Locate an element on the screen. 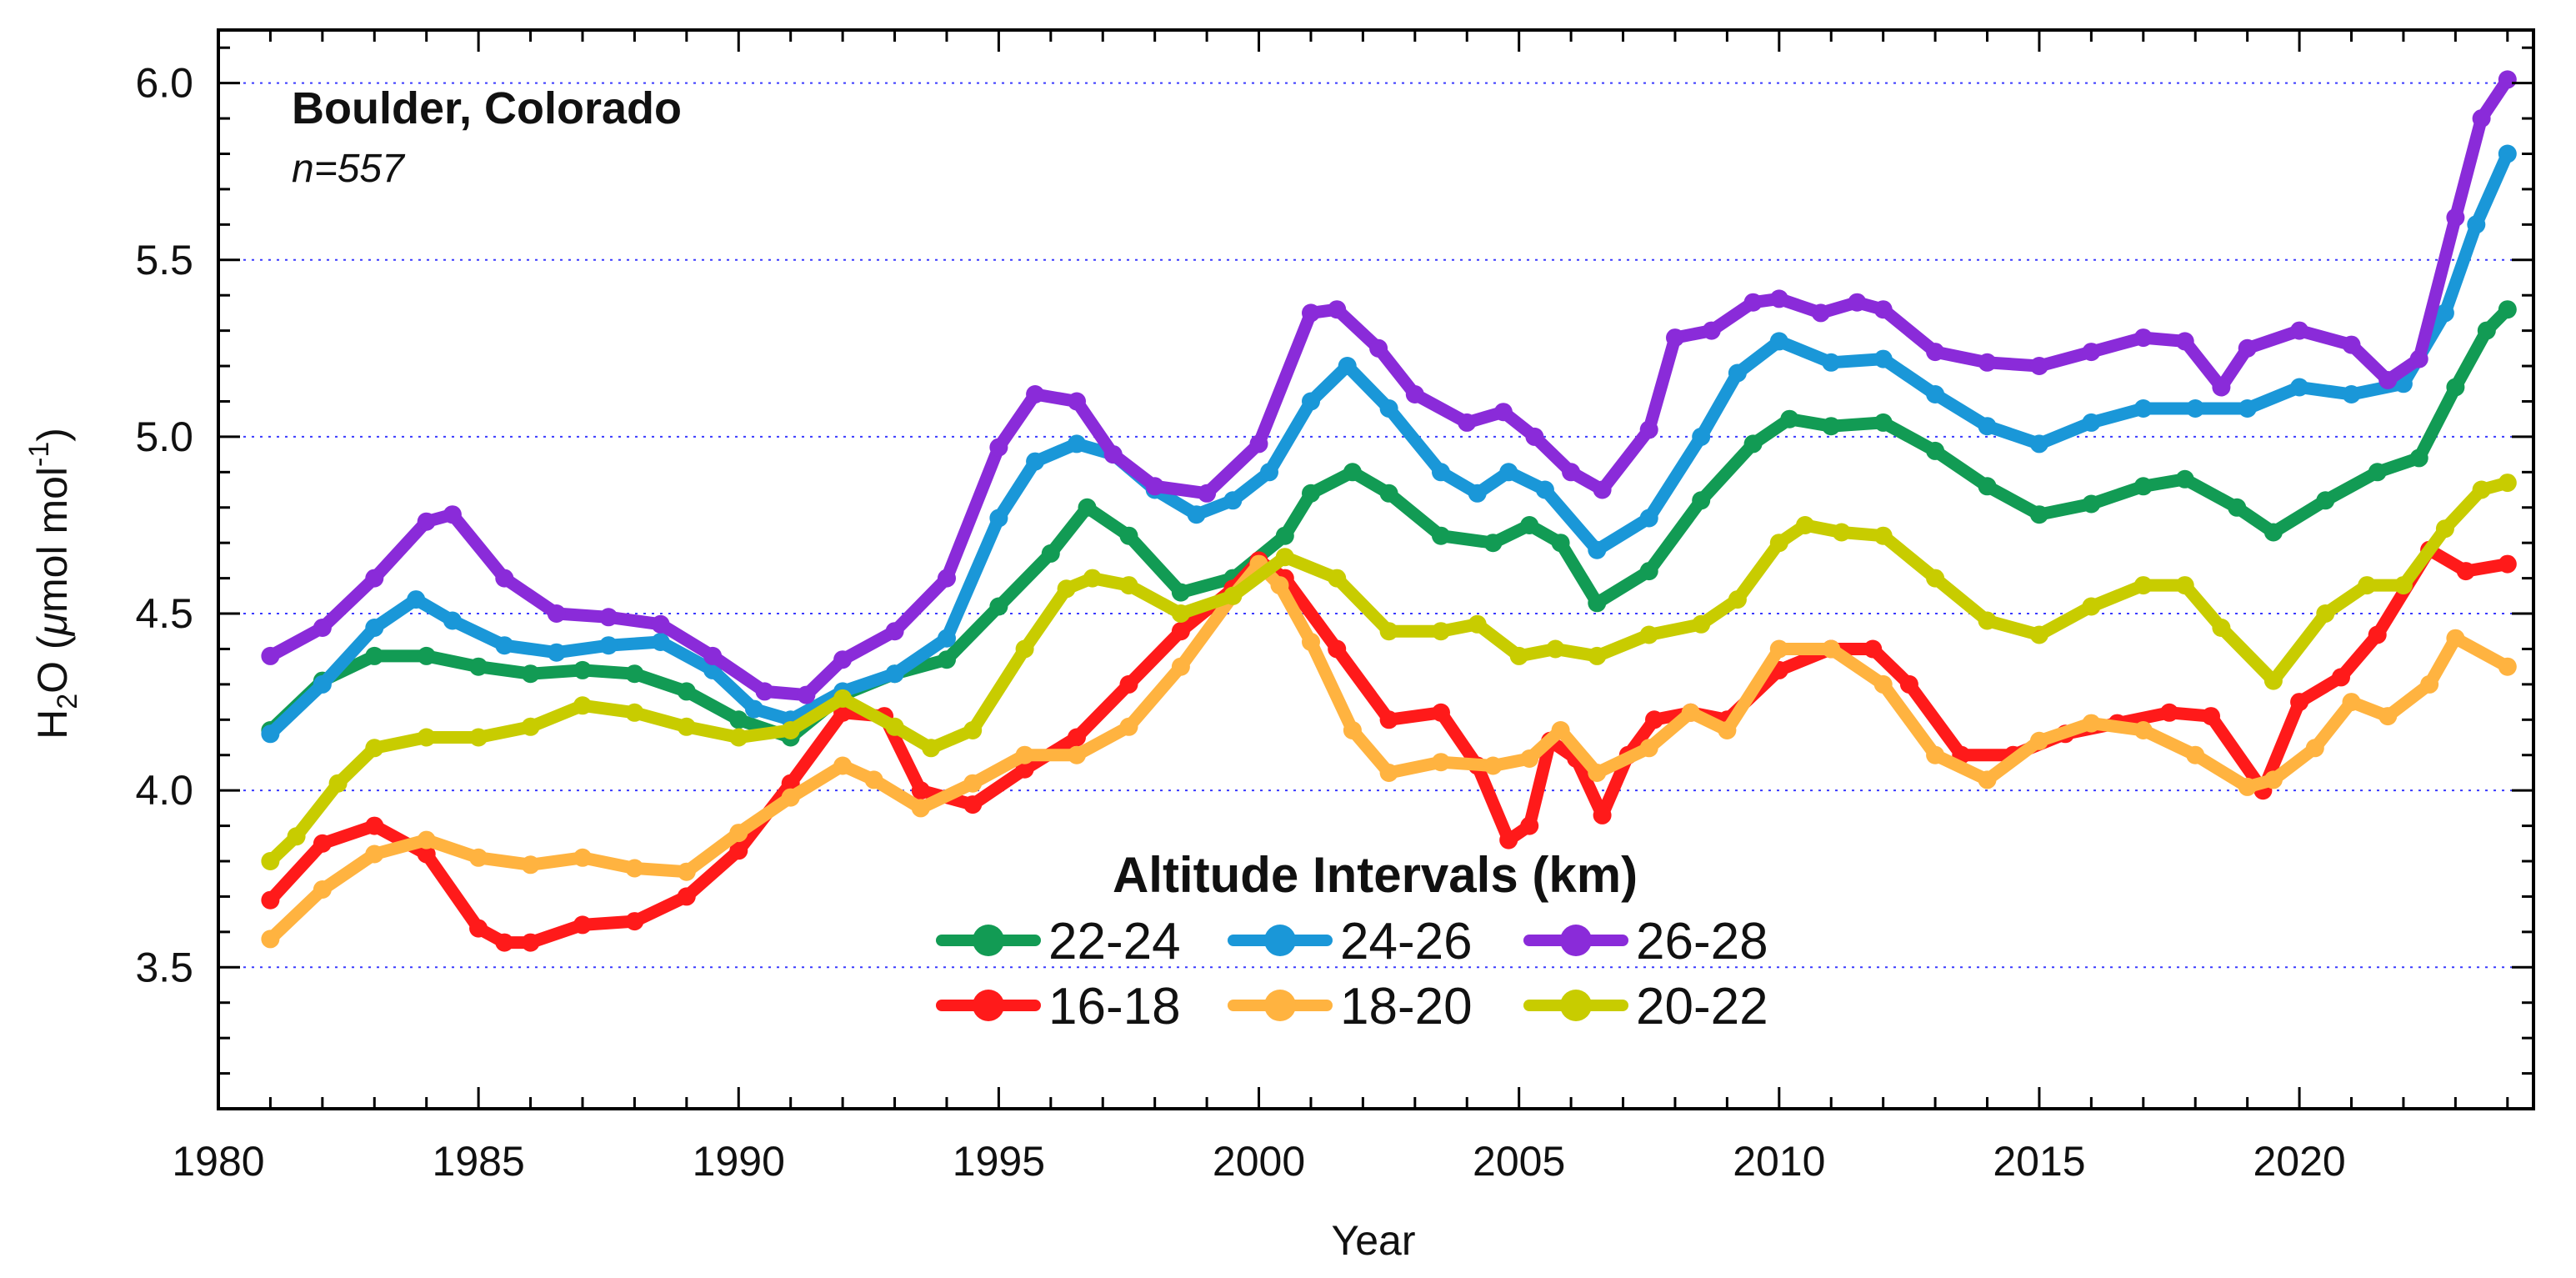 This screenshot has height=1278, width=2576. chart-subtitle: n=557 is located at coordinates (349, 169).